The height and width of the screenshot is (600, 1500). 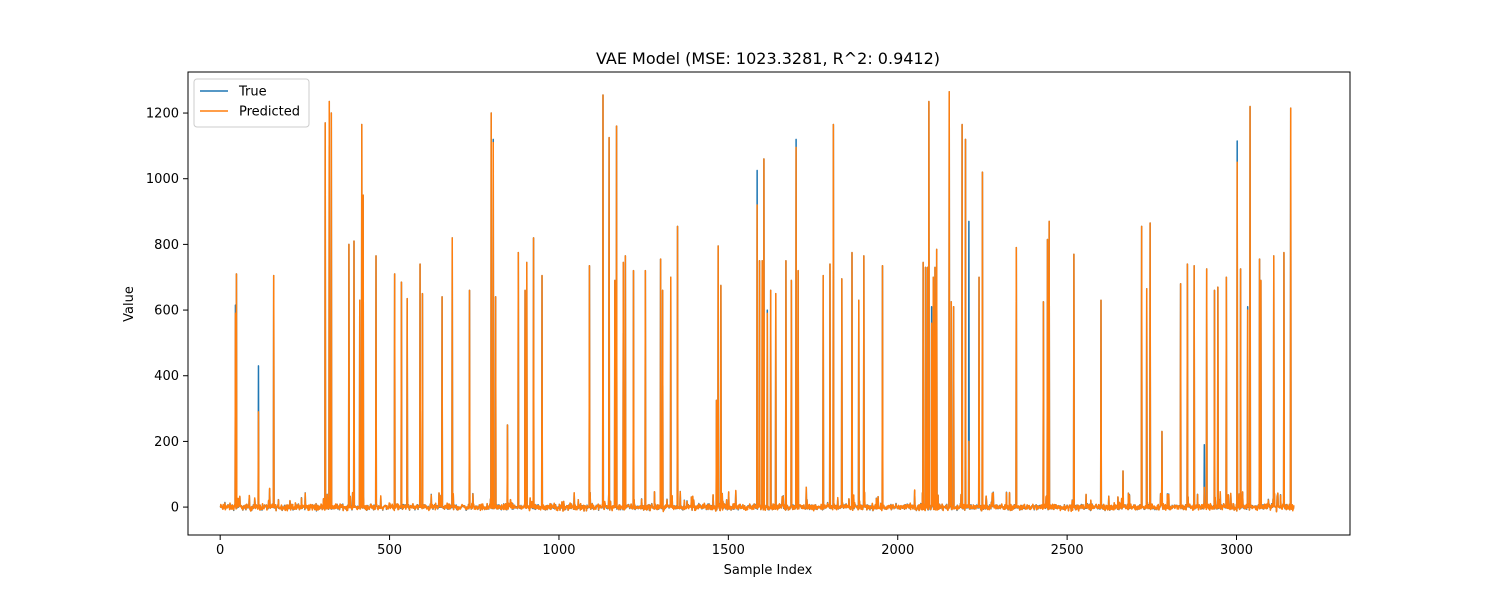 I want to click on y-axis-label: Value, so click(x=129, y=304).